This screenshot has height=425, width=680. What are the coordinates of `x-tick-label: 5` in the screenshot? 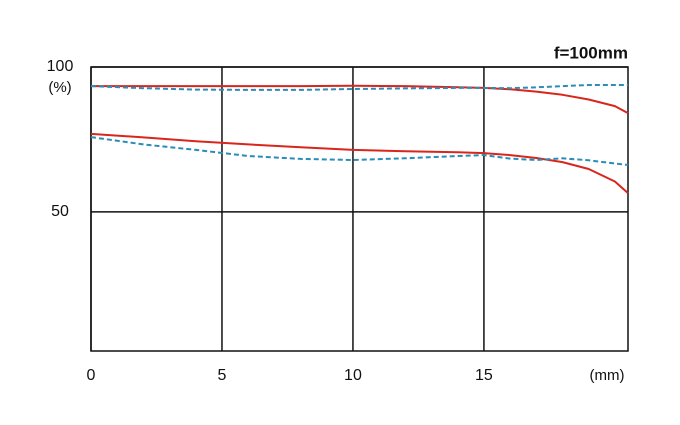 It's located at (222, 375).